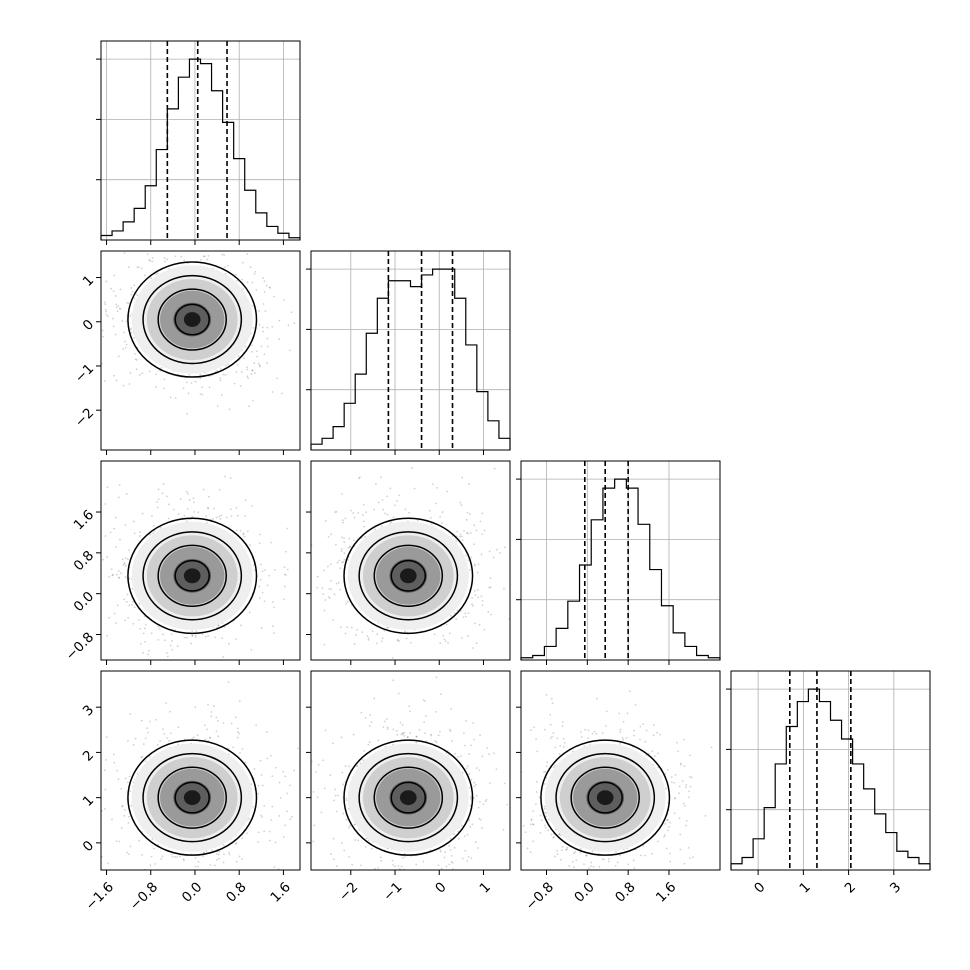 This screenshot has height=970, width=970. What do you see at coordinates (84, 417) in the screenshot?
I see `y-tick-label-1-0: −2` at bounding box center [84, 417].